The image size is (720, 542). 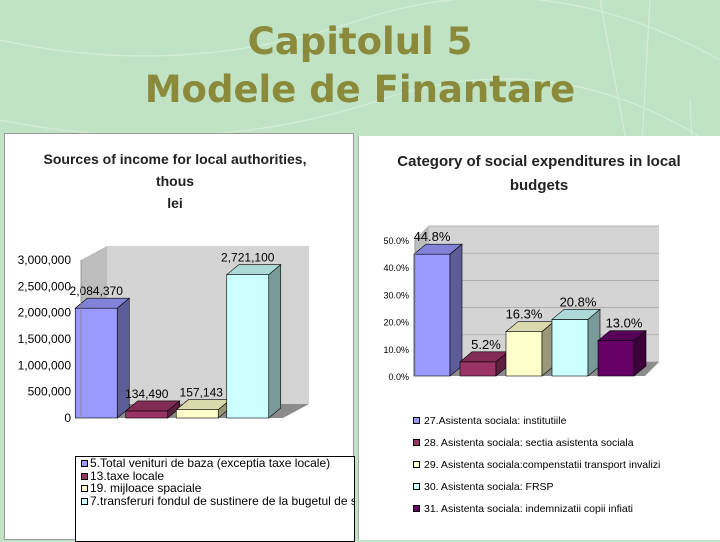 What do you see at coordinates (539, 161) in the screenshot?
I see `social-chart-title-line1: Category of social expenditures in local` at bounding box center [539, 161].